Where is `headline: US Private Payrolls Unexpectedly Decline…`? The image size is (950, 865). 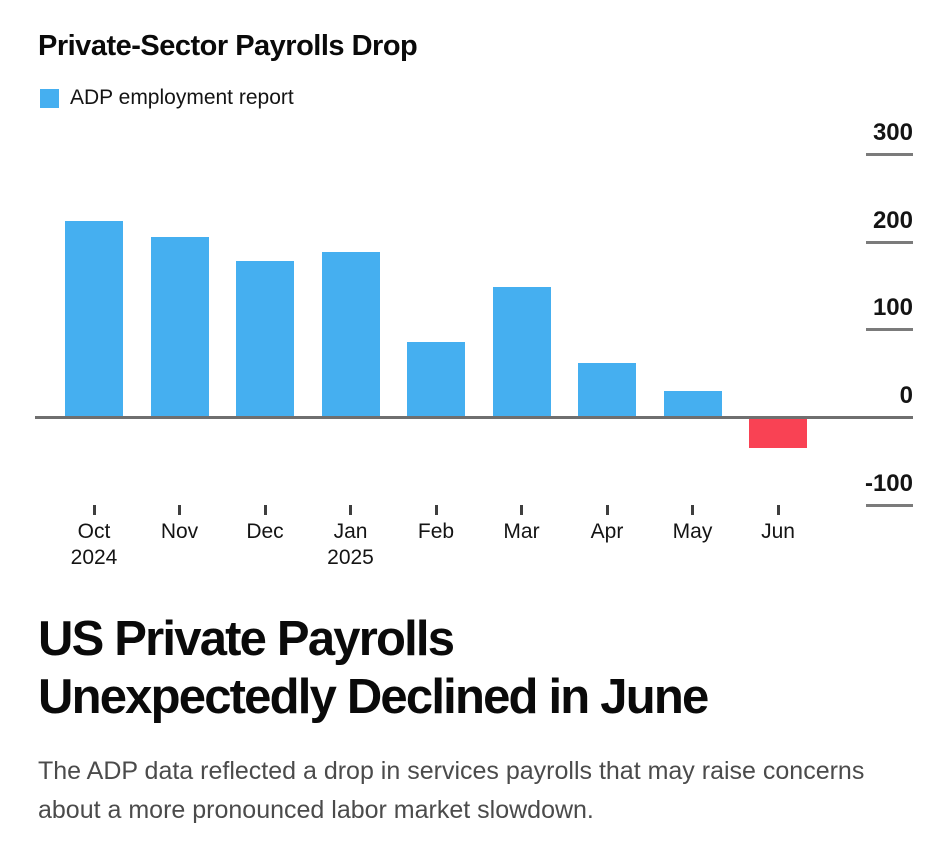 headline: US Private Payrolls Unexpectedly Decline… is located at coordinates (373, 668).